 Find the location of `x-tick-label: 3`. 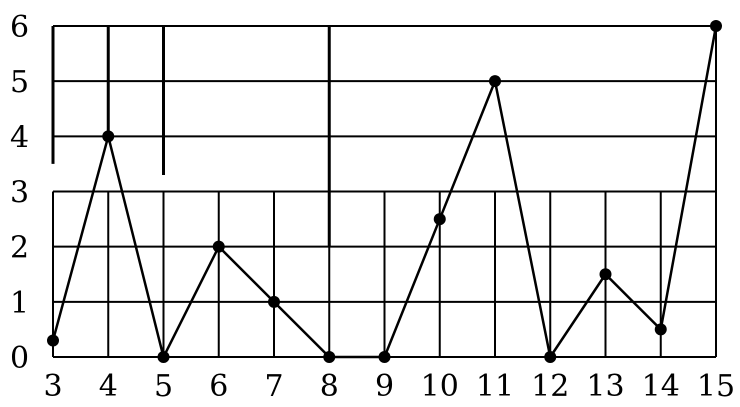

x-tick-label: 3 is located at coordinates (52, 386).